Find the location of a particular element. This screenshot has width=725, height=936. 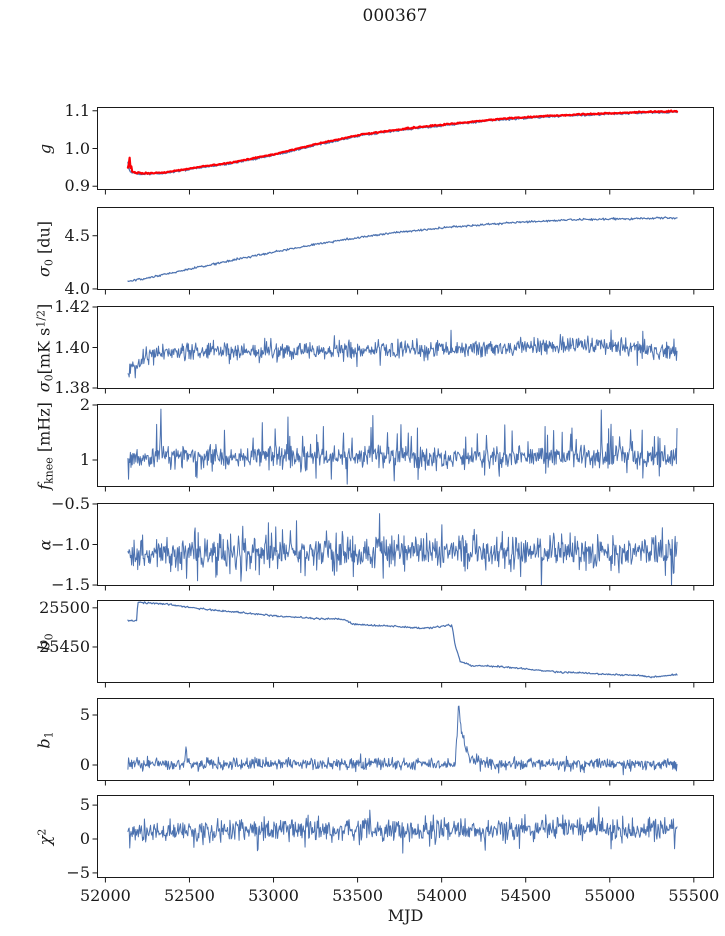

series-b1 is located at coordinates (402, 740).